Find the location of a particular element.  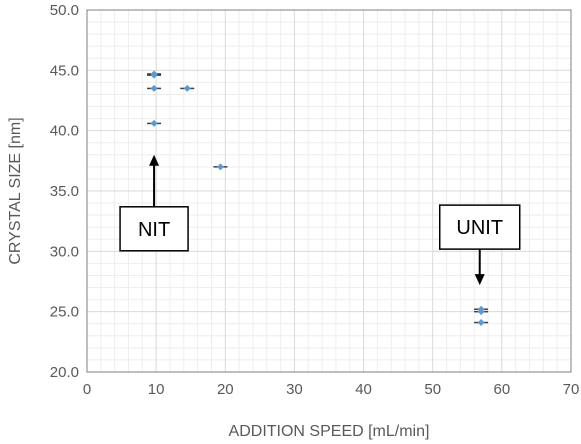

annotation-nit: NIT is located at coordinates (154, 203).